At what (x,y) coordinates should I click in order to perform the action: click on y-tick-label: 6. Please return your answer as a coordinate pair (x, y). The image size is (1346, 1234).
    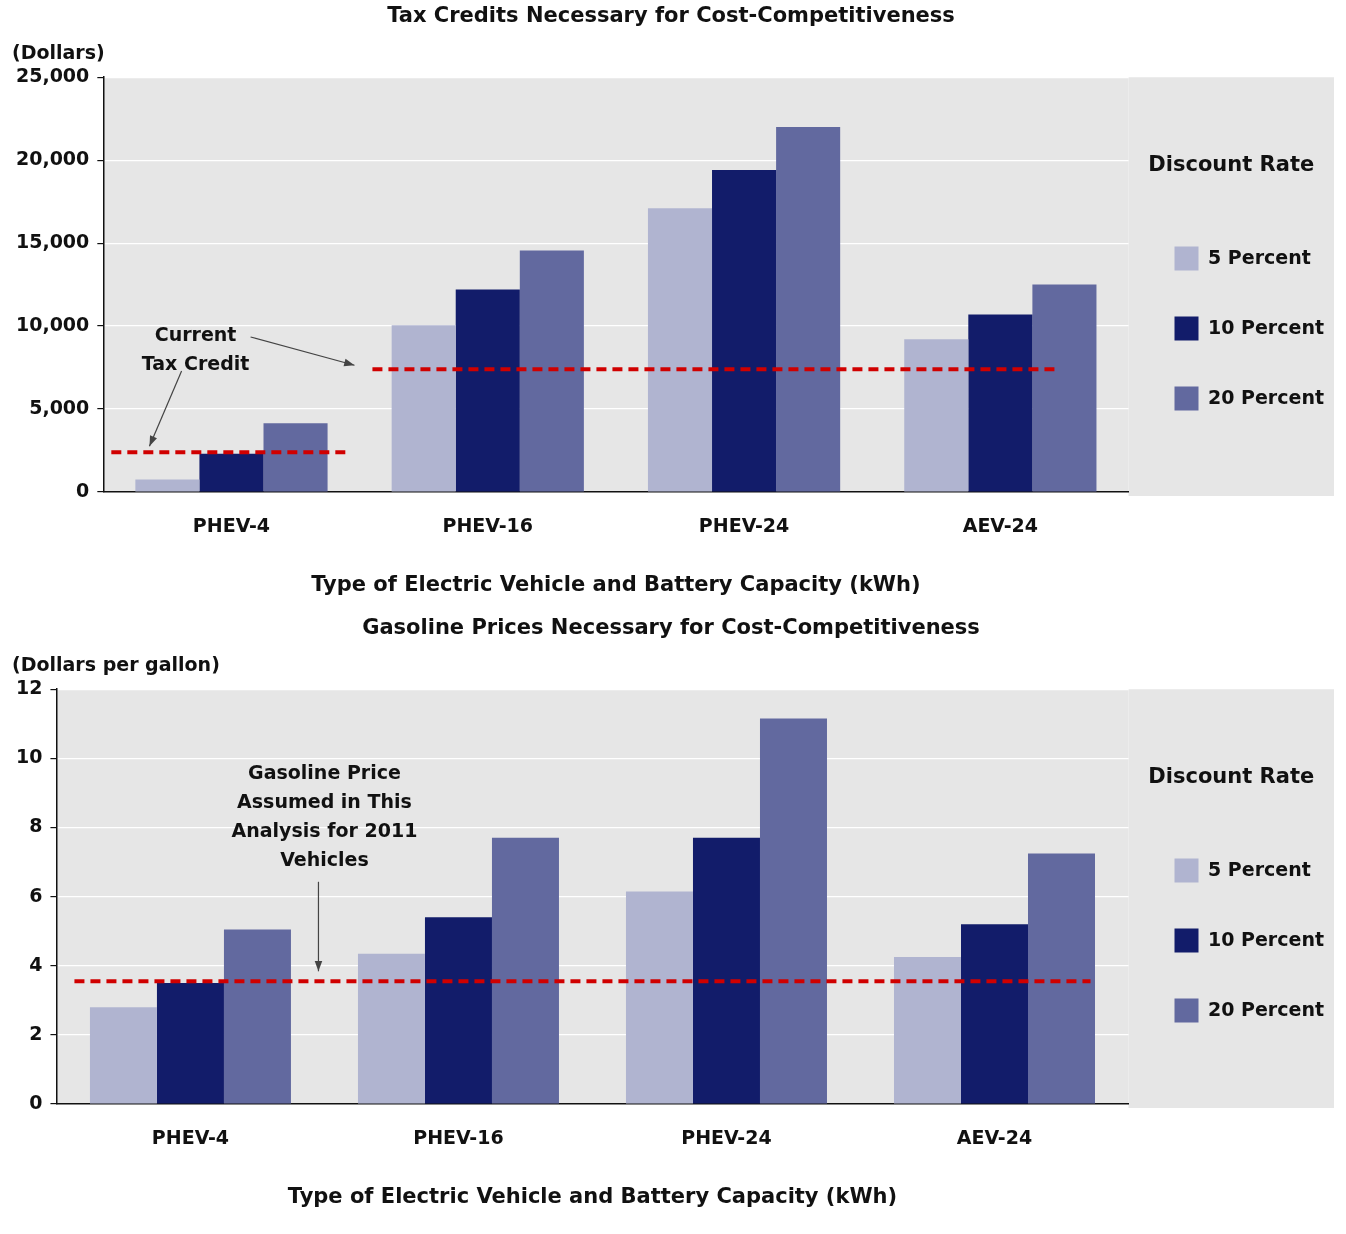
    Looking at the image, I should click on (36, 894).